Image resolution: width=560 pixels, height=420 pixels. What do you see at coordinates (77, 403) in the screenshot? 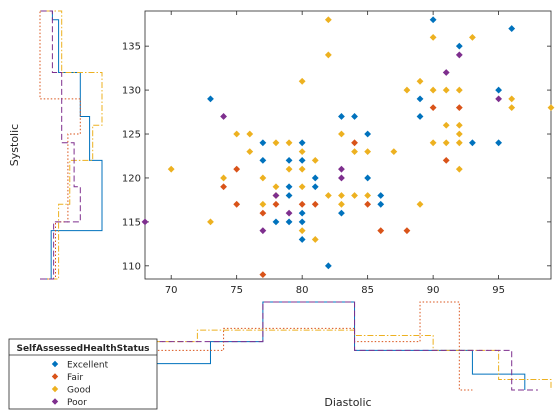
I see `legend-label-poor: Poor` at bounding box center [77, 403].